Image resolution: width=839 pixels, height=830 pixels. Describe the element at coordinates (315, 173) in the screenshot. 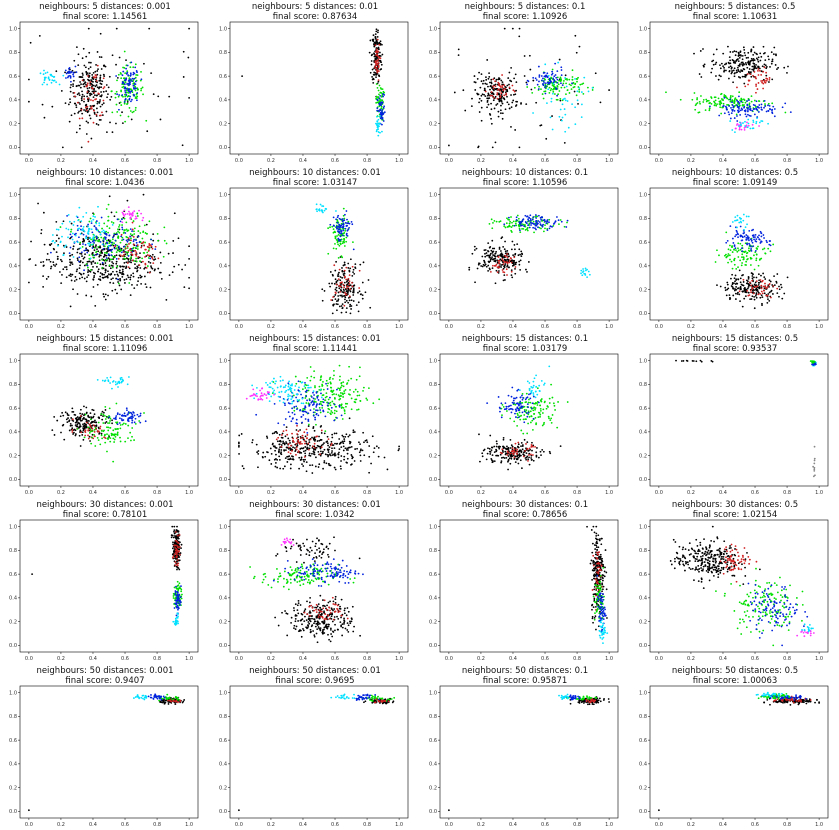

I see `panel-title: neighbours: 10 distances: 0.01` at that location.